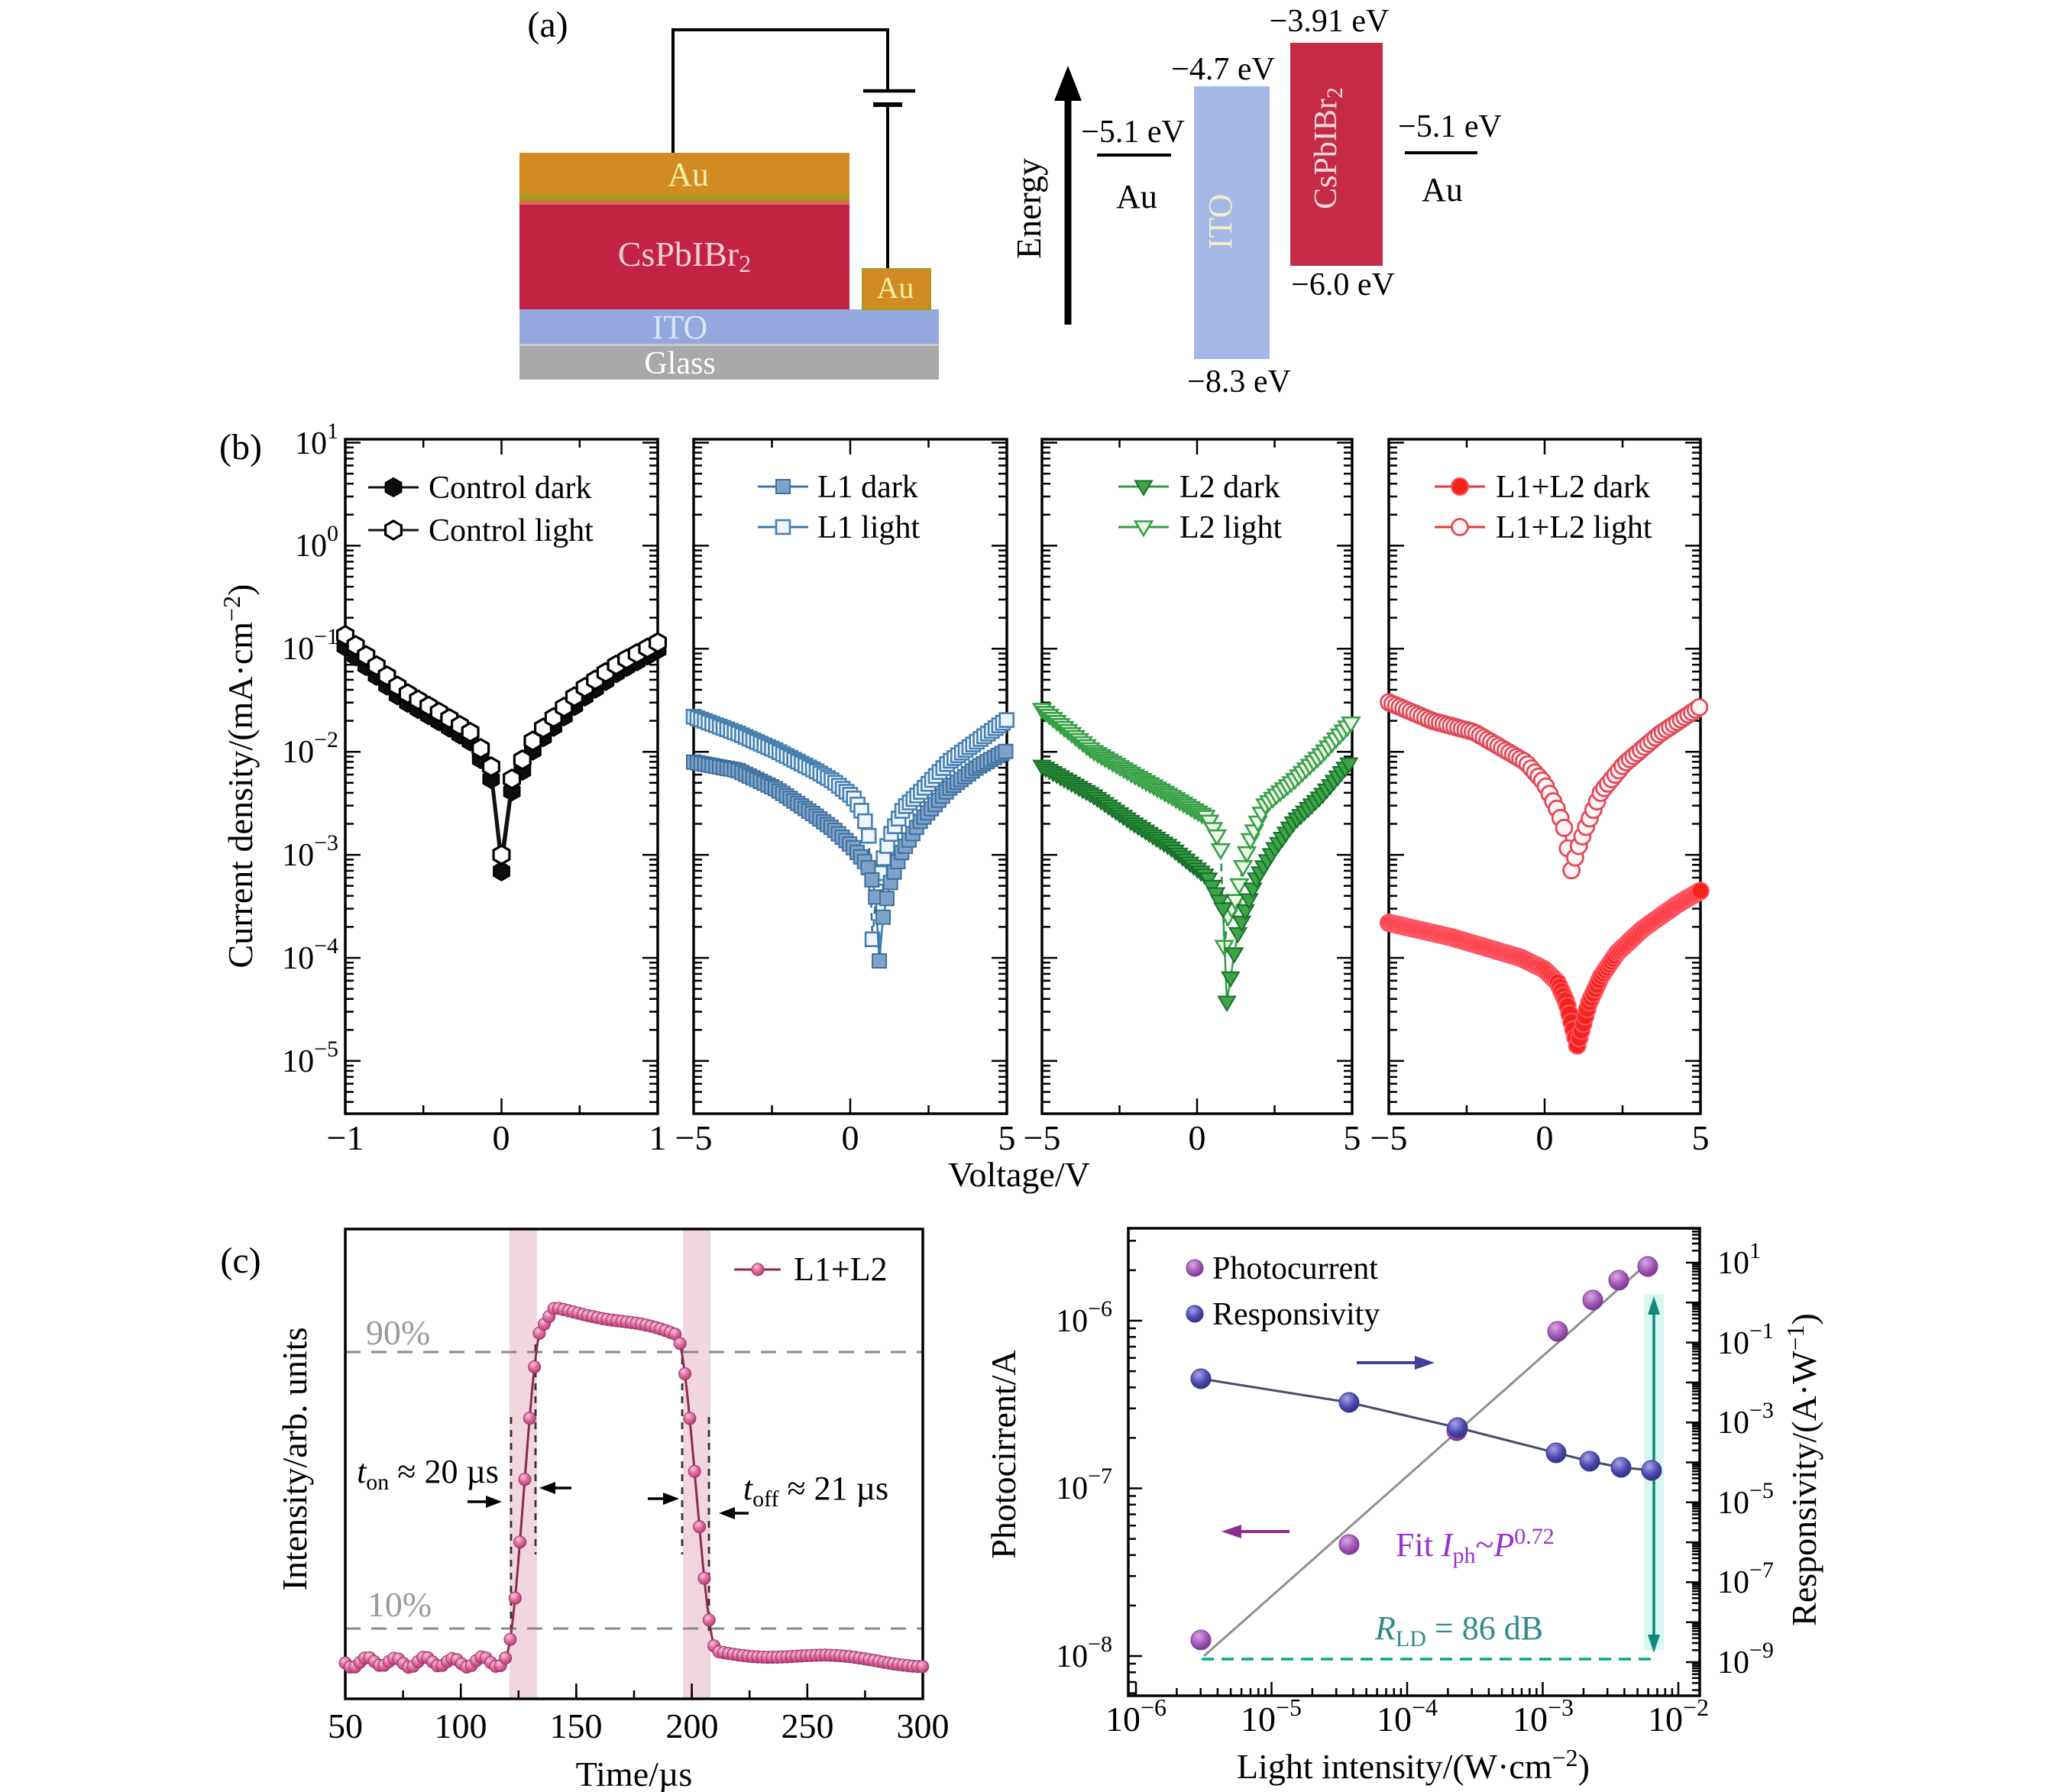 The width and height of the screenshot is (2045, 1792). What do you see at coordinates (1223, 69) in the screenshot?
I see `svg-text: −4.7 eV` at bounding box center [1223, 69].